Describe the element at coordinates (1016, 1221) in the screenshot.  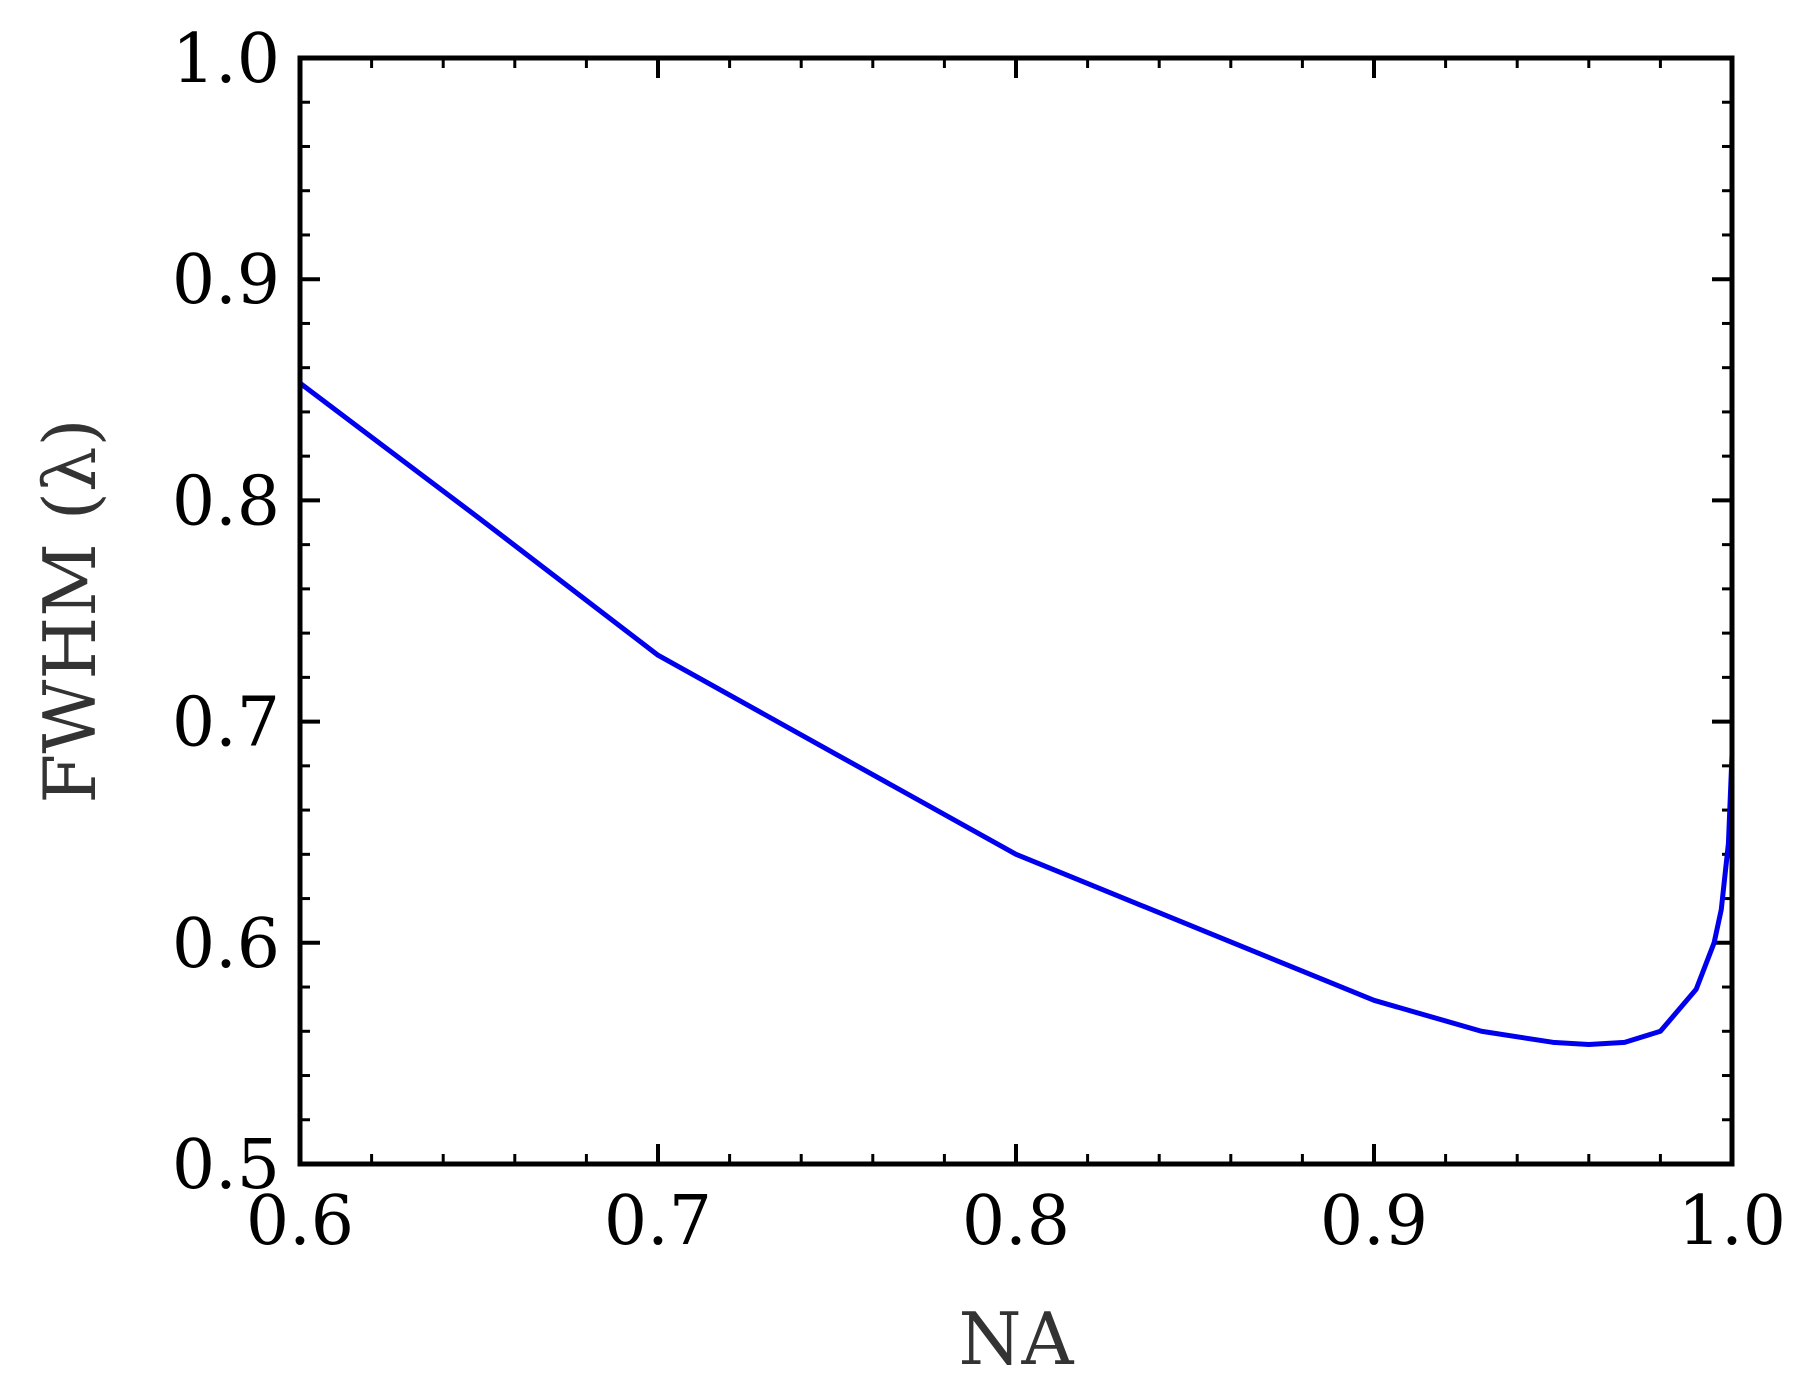
I see `x-tick-label: 0.8` at that location.